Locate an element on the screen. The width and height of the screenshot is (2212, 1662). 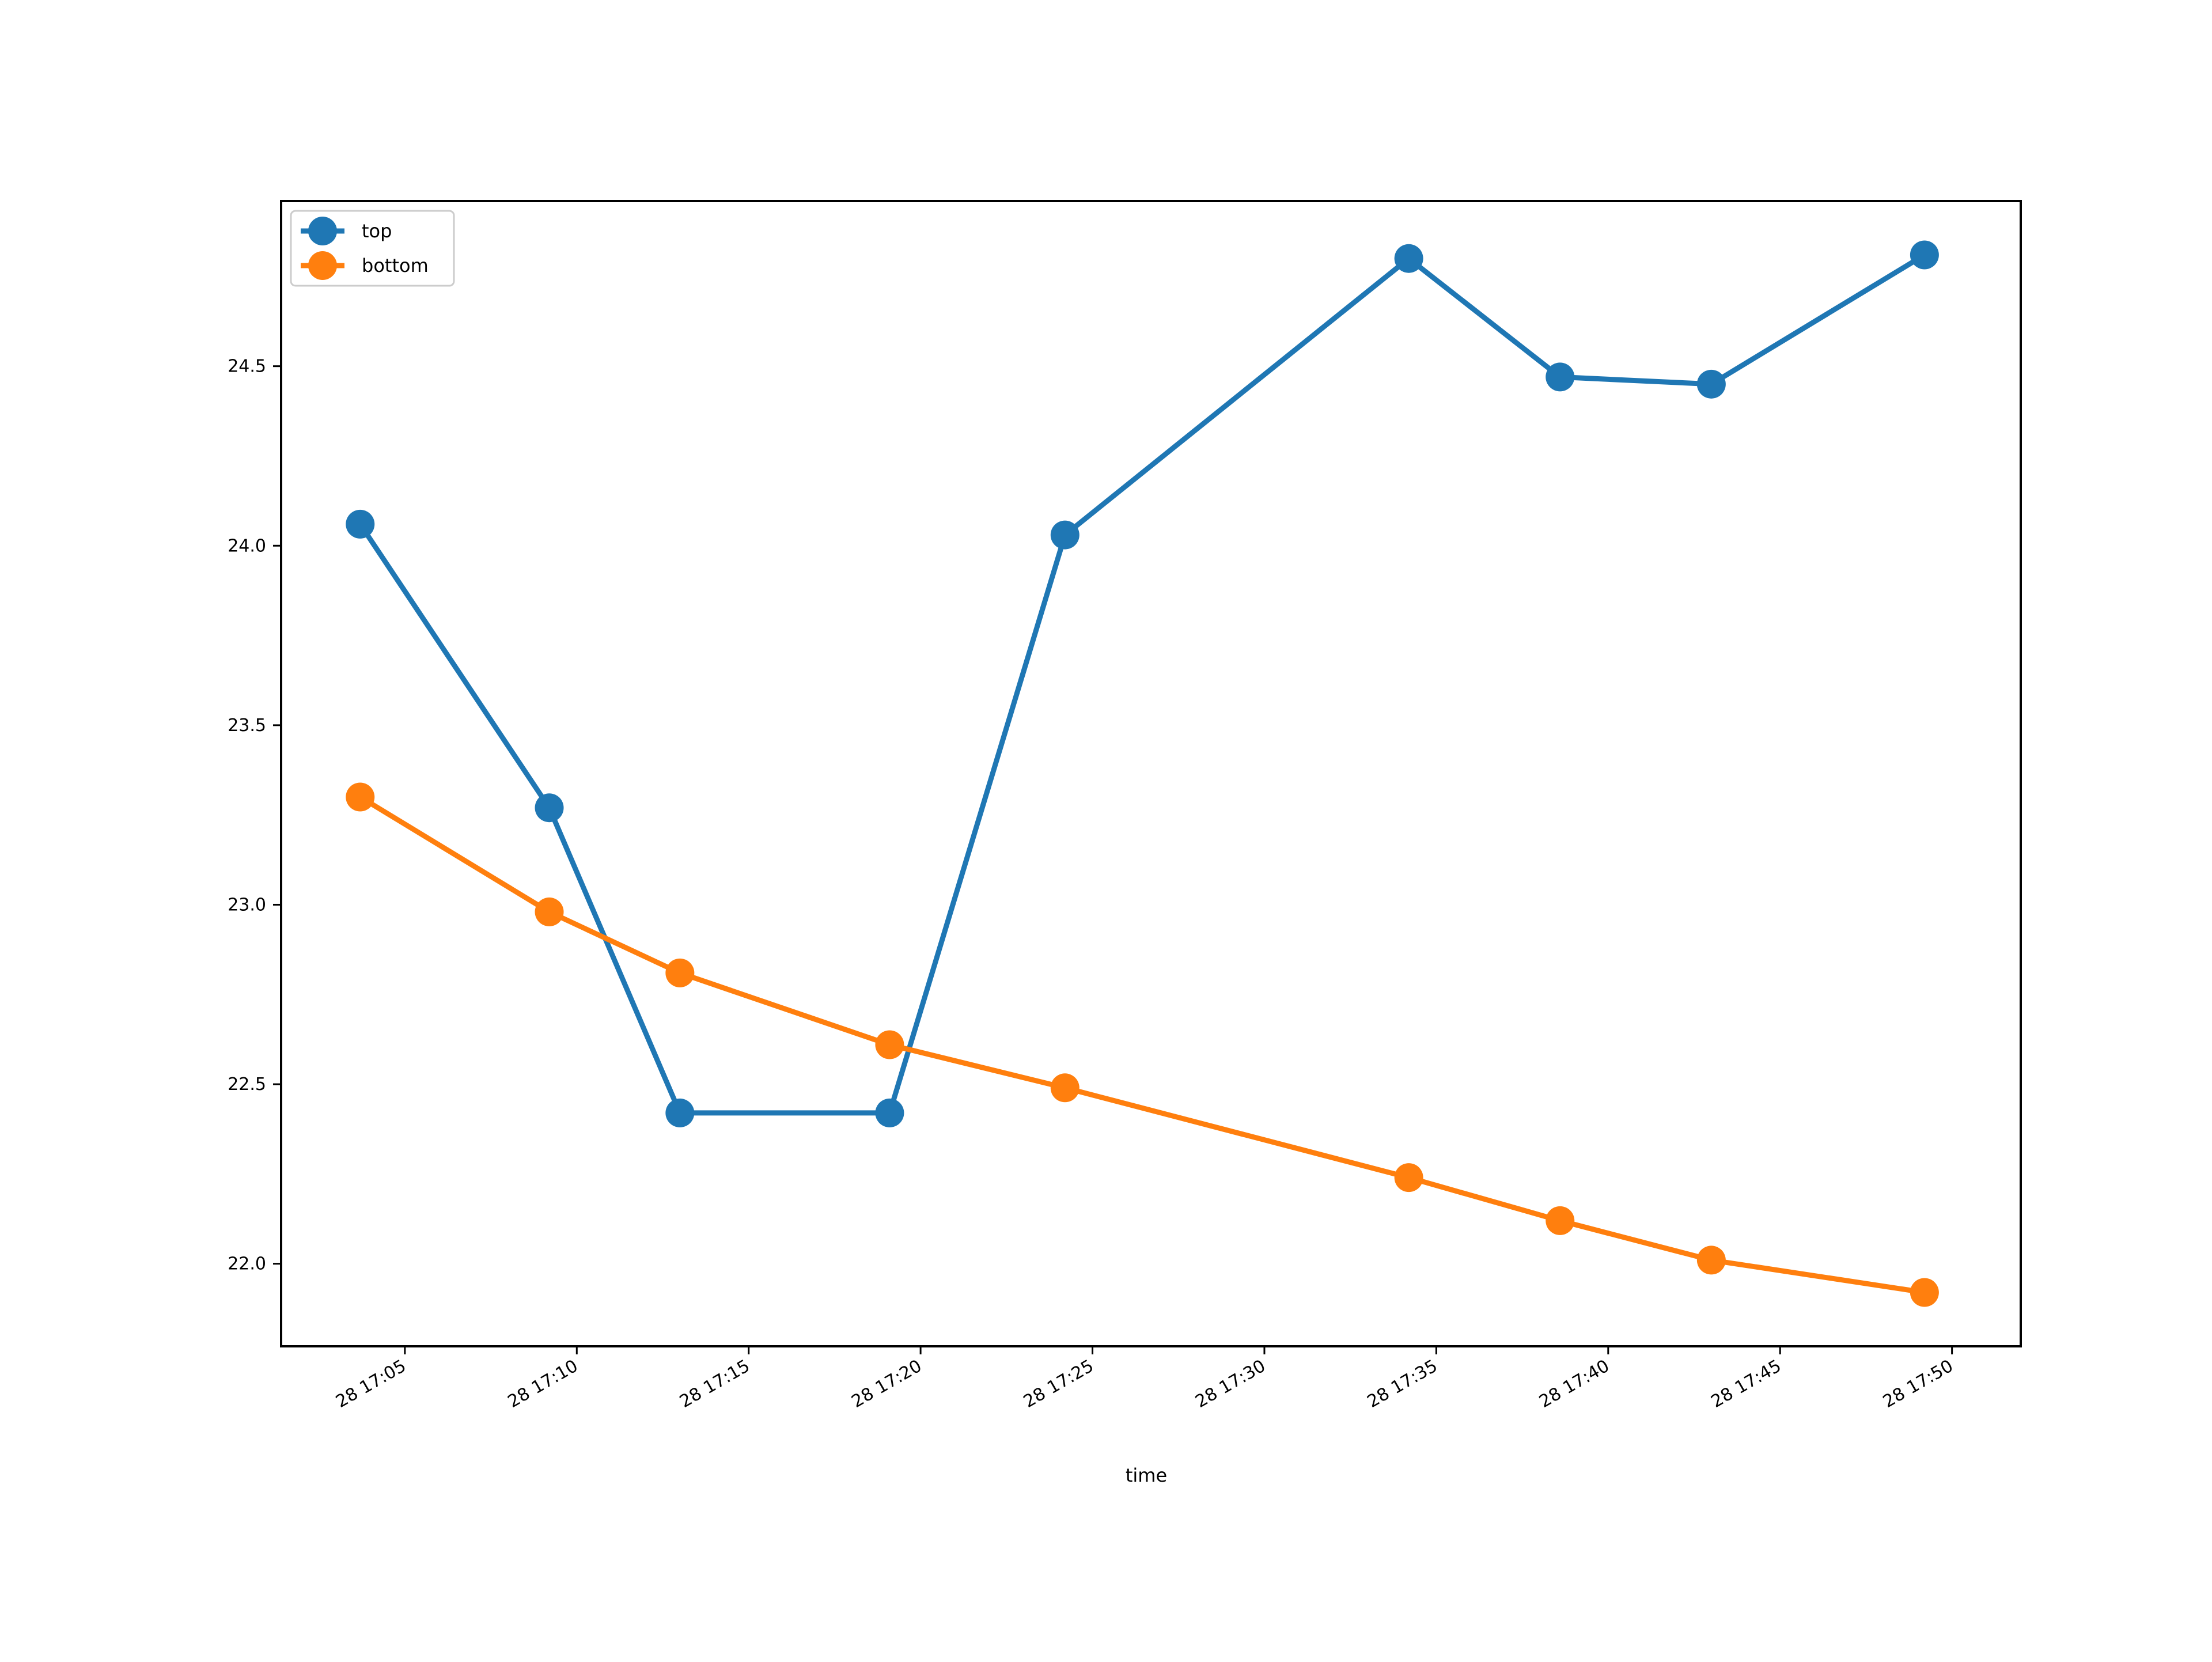
legend-marker-top is located at coordinates (322, 231).